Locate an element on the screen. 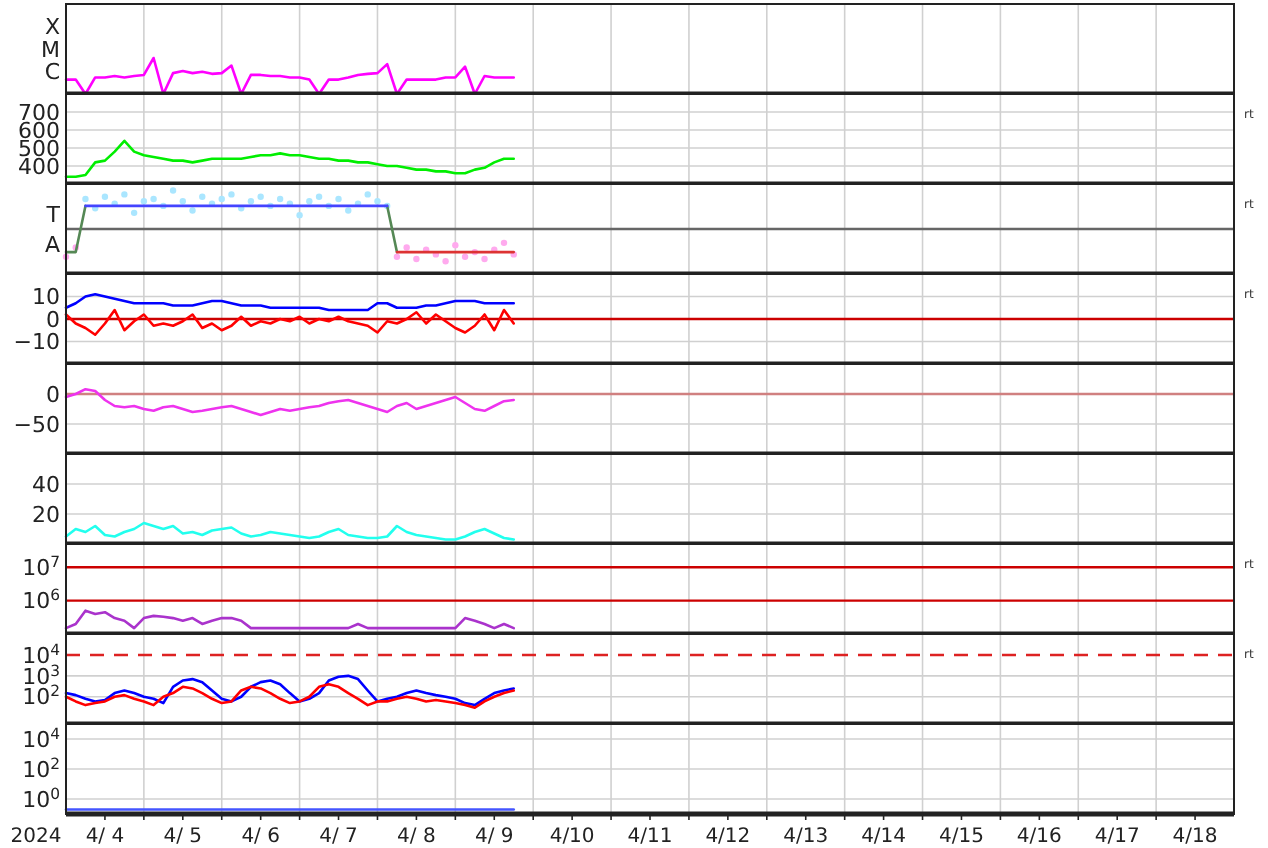 Image resolution: width=1268 pixels, height=848 pixels. y-tick-label: 10 is located at coordinates (46, 297).